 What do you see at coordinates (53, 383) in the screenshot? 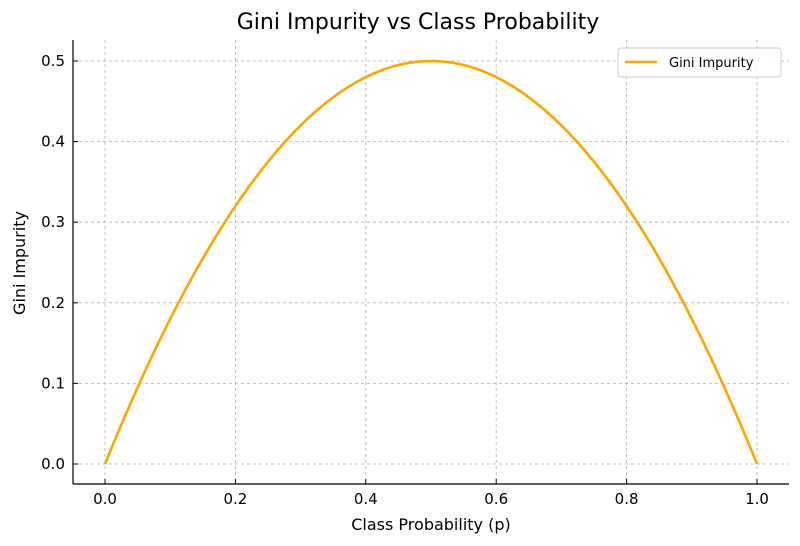
I see `y-tick-label: 0.1` at bounding box center [53, 383].